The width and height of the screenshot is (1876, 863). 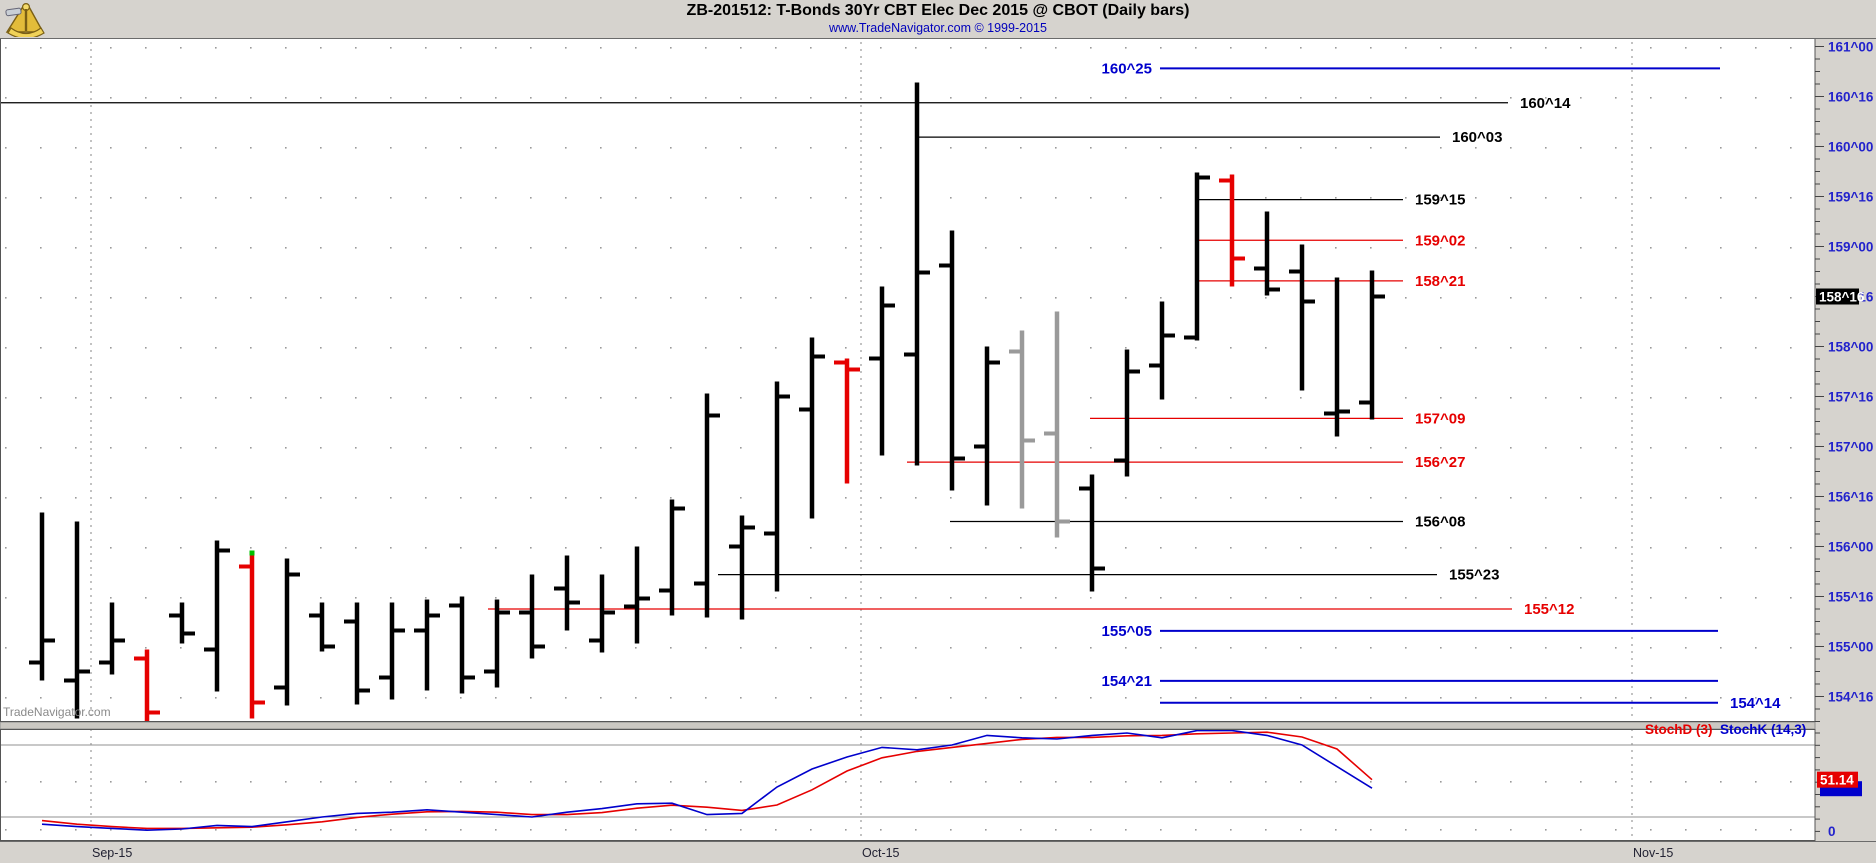 I want to click on price-level-label: 154^21, so click(x=1127, y=681).